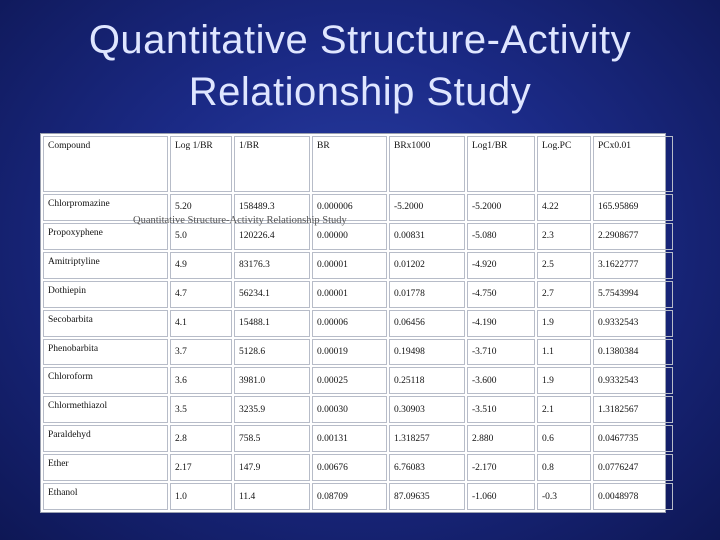 The width and height of the screenshot is (720, 540). What do you see at coordinates (427, 439) in the screenshot?
I see `table-cell: 1.318257` at bounding box center [427, 439].